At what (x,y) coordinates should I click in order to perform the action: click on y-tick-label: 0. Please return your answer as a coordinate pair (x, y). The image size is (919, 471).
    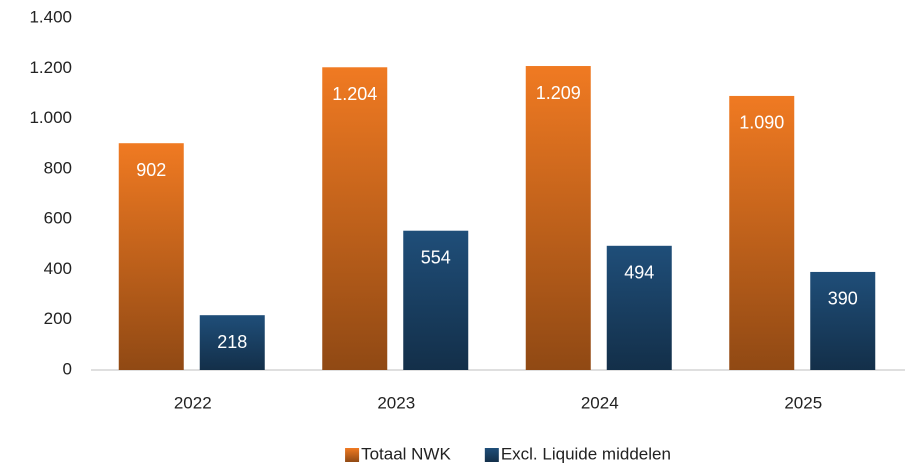
    Looking at the image, I should click on (67, 368).